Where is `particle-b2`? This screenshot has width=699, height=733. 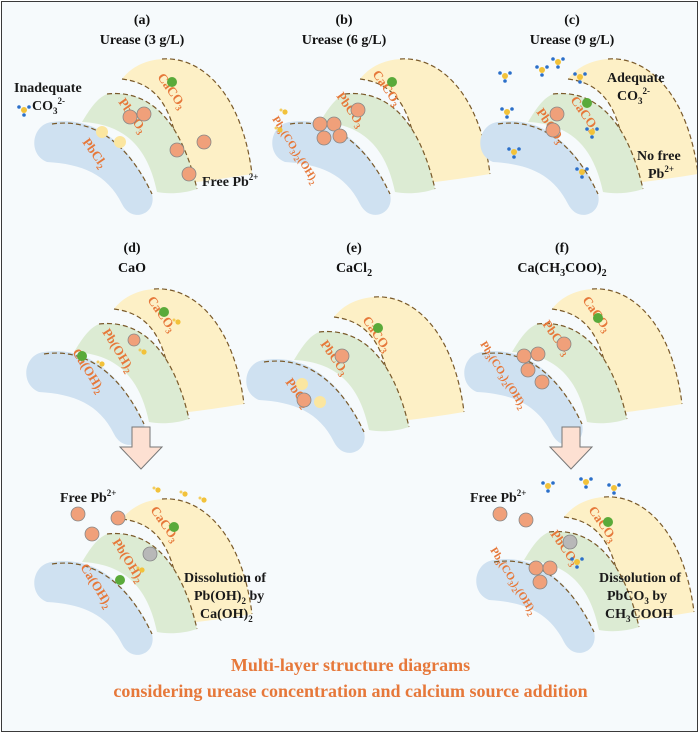
particle-b2 is located at coordinates (320, 124).